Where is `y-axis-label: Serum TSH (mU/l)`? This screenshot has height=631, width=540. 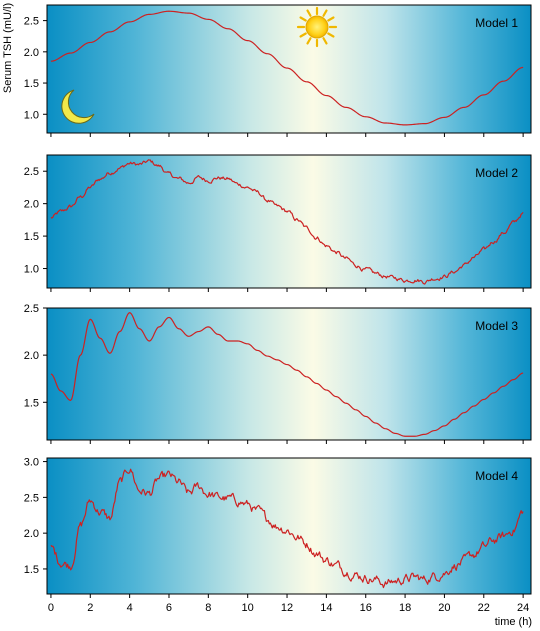 y-axis-label: Serum TSH (mU/l) is located at coordinates (8, 48).